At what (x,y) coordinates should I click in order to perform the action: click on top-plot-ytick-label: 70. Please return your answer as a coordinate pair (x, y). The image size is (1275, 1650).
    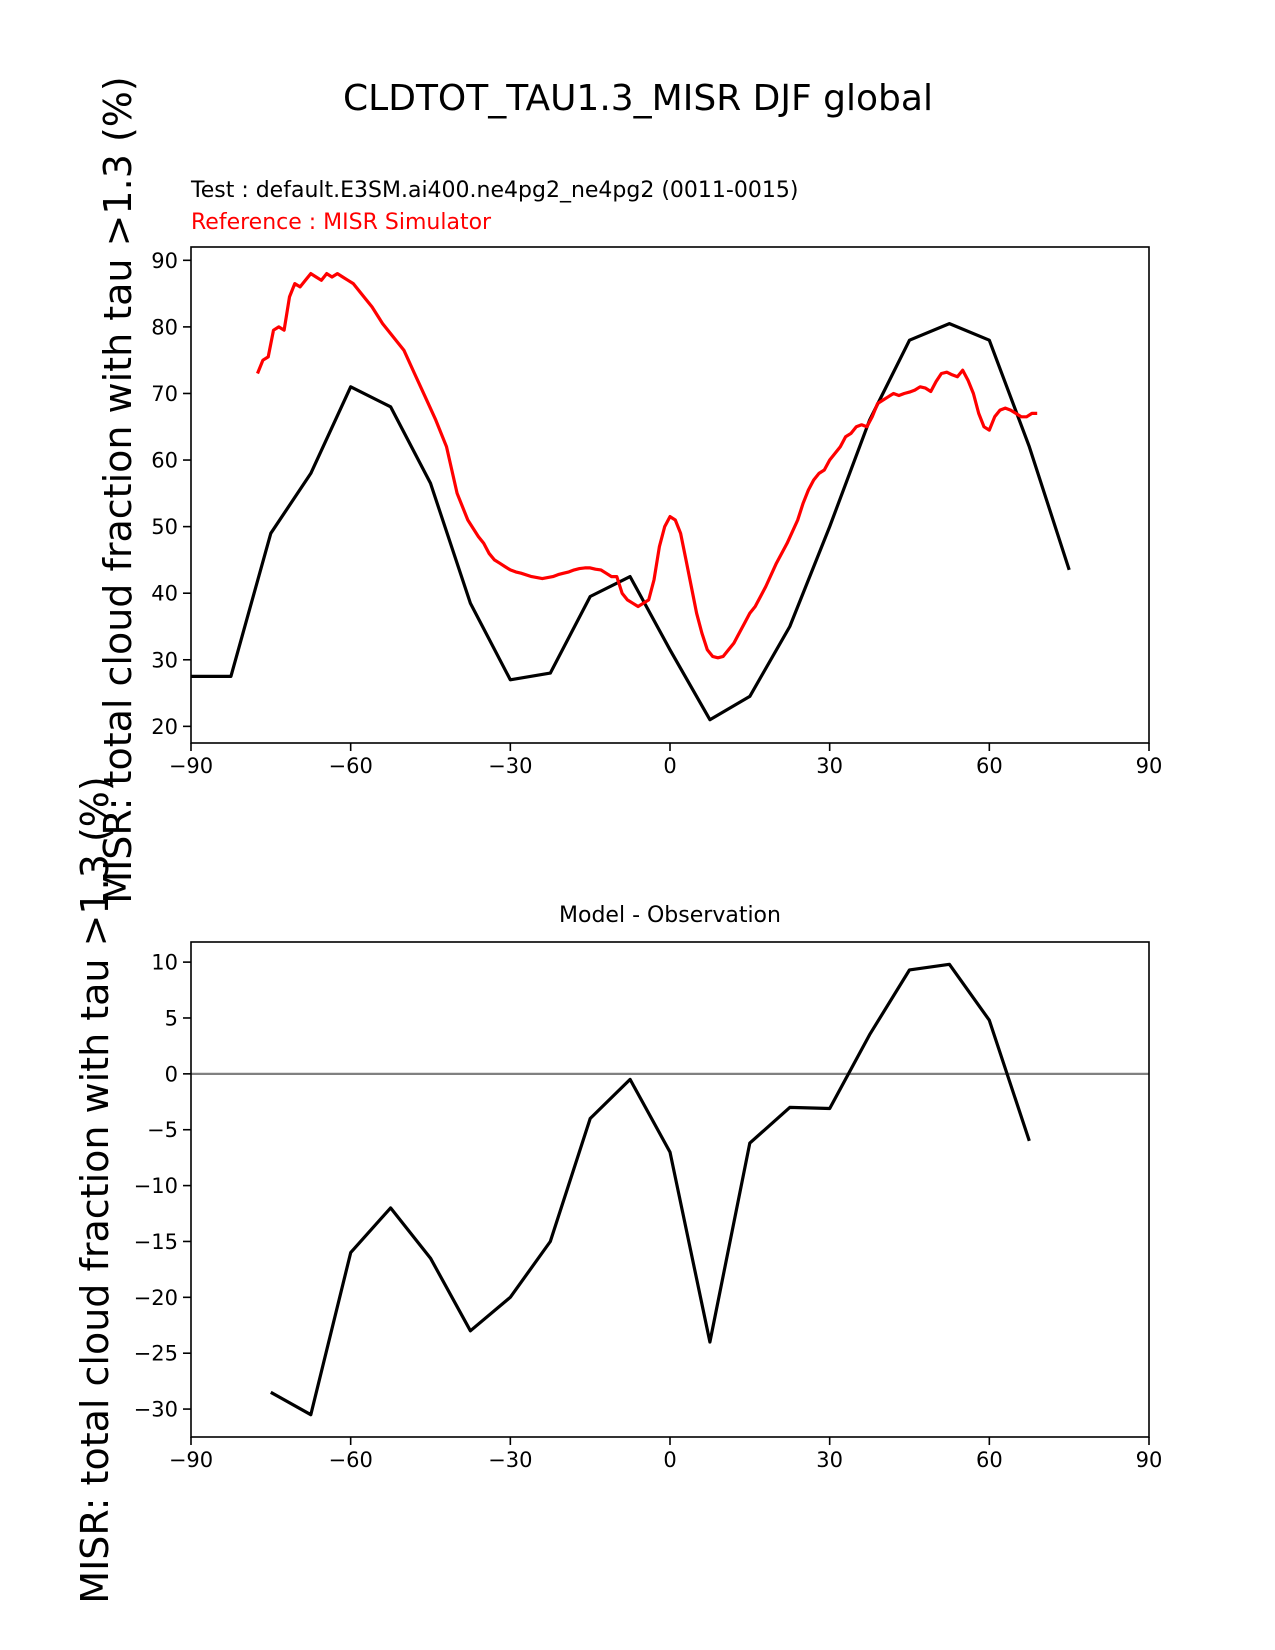
    Looking at the image, I should click on (164, 394).